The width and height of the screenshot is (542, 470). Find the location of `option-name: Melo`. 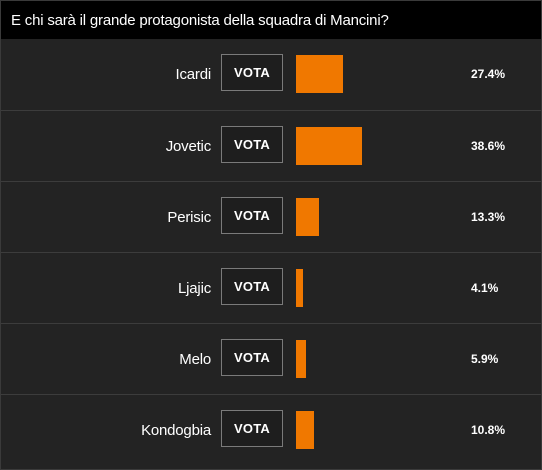

option-name: Melo is located at coordinates (195, 359).